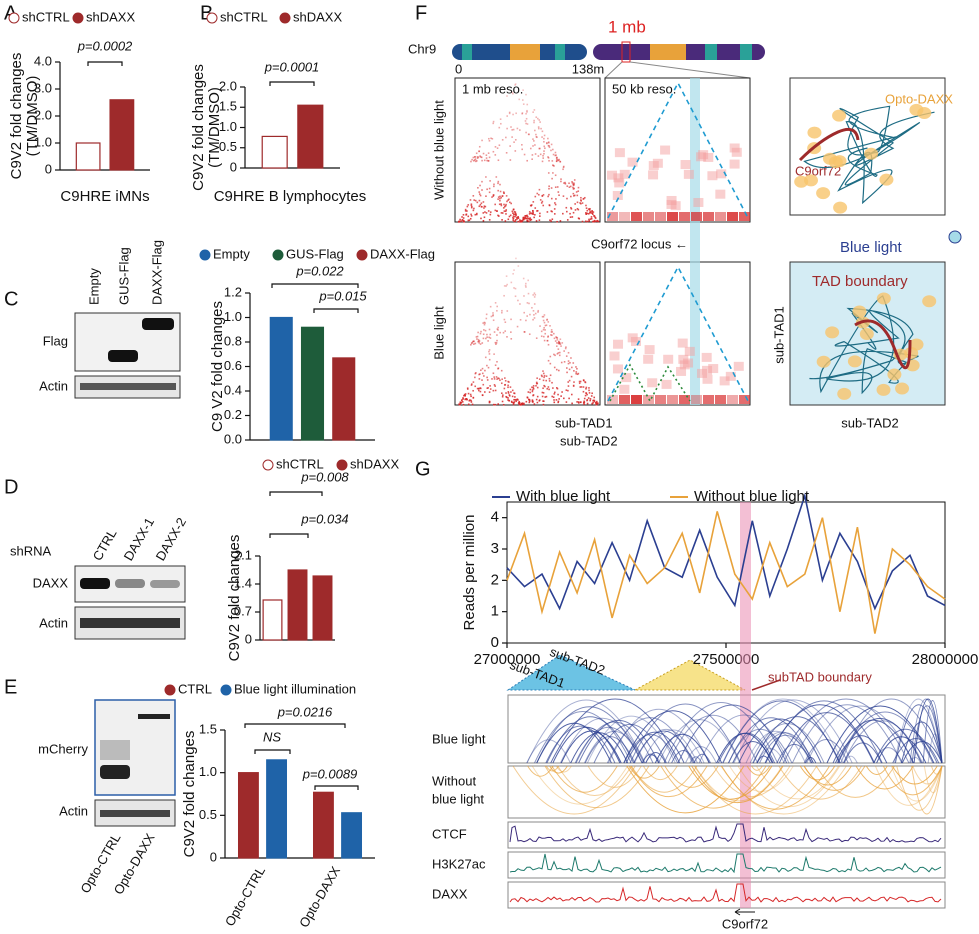  What do you see at coordinates (292, 66) in the screenshot?
I see `annotation: p=0.0001` at bounding box center [292, 66].